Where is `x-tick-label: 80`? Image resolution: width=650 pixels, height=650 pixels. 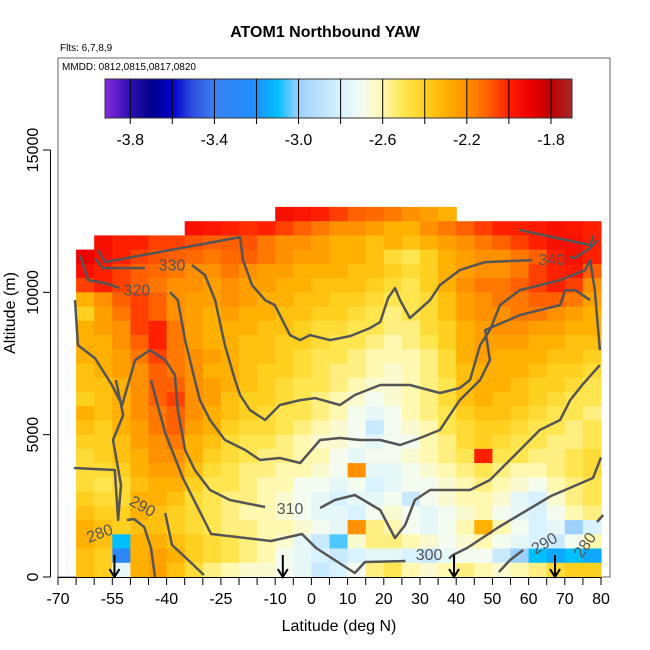
x-tick-label: 80 is located at coordinates (601, 599).